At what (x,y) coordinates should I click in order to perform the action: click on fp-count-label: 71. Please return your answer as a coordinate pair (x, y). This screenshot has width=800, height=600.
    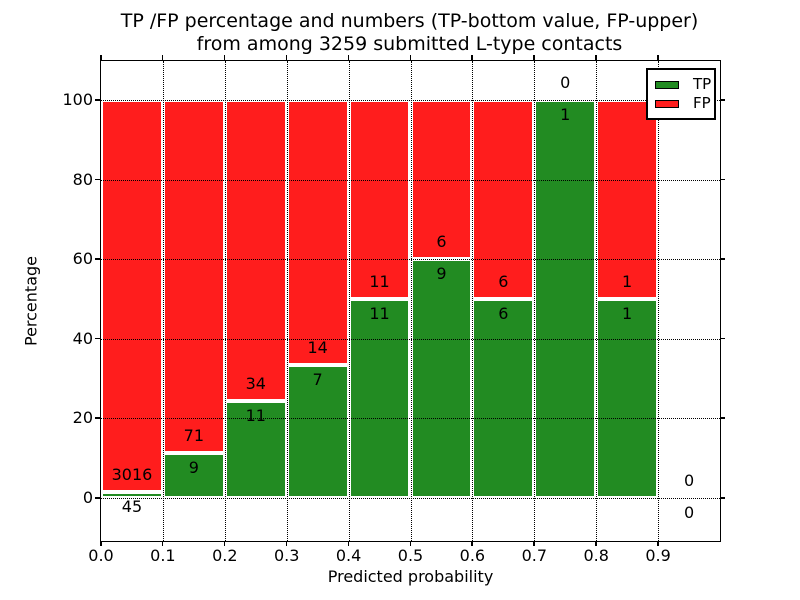
    Looking at the image, I should click on (194, 436).